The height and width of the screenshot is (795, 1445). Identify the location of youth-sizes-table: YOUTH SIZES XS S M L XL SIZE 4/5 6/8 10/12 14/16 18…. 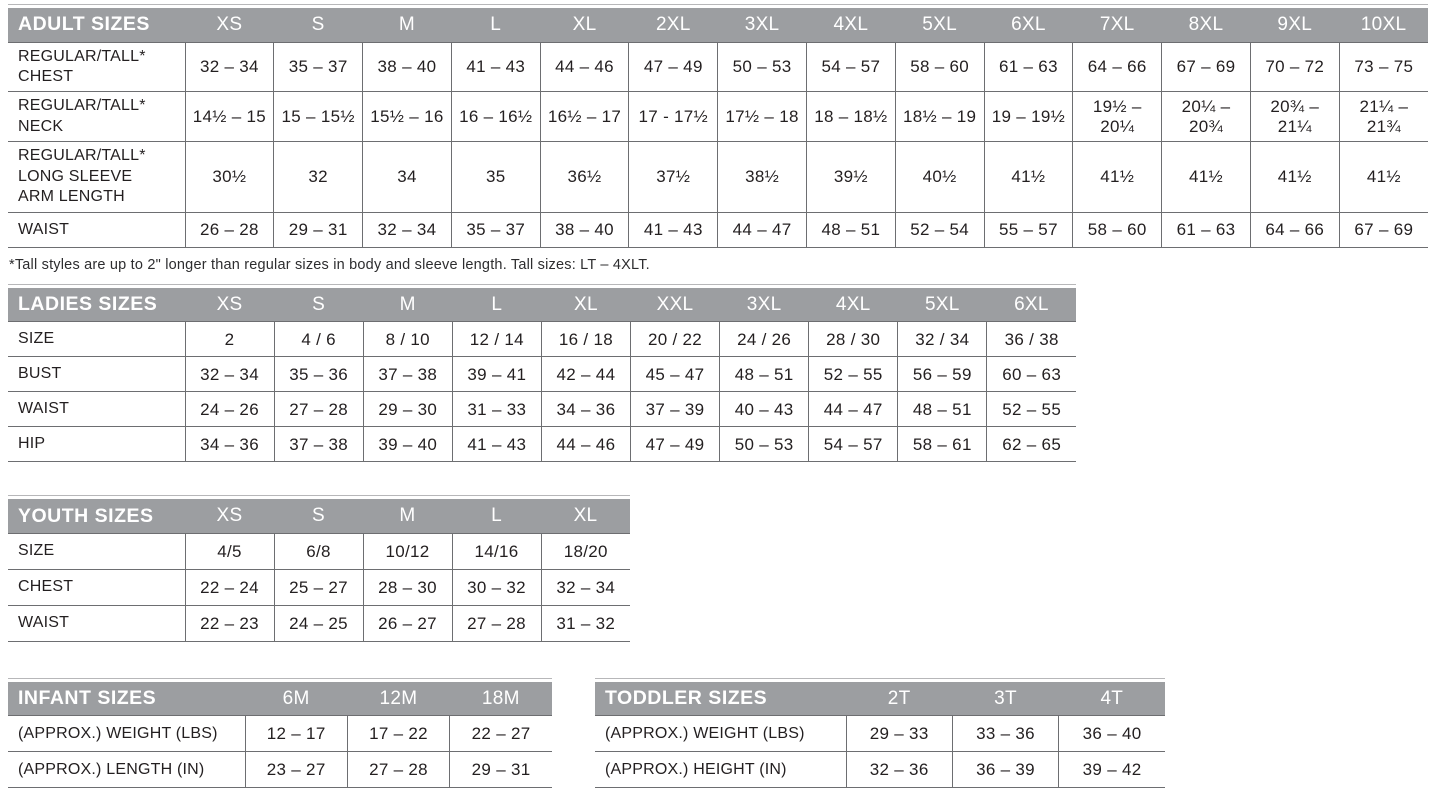
(319, 570).